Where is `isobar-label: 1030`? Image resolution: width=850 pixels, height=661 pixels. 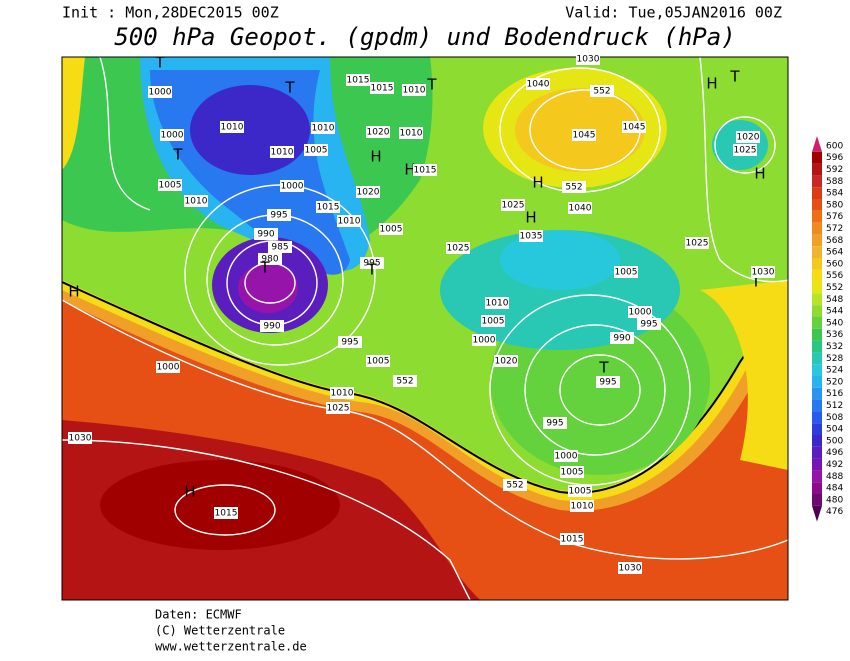 isobar-label: 1030 is located at coordinates (588, 60).